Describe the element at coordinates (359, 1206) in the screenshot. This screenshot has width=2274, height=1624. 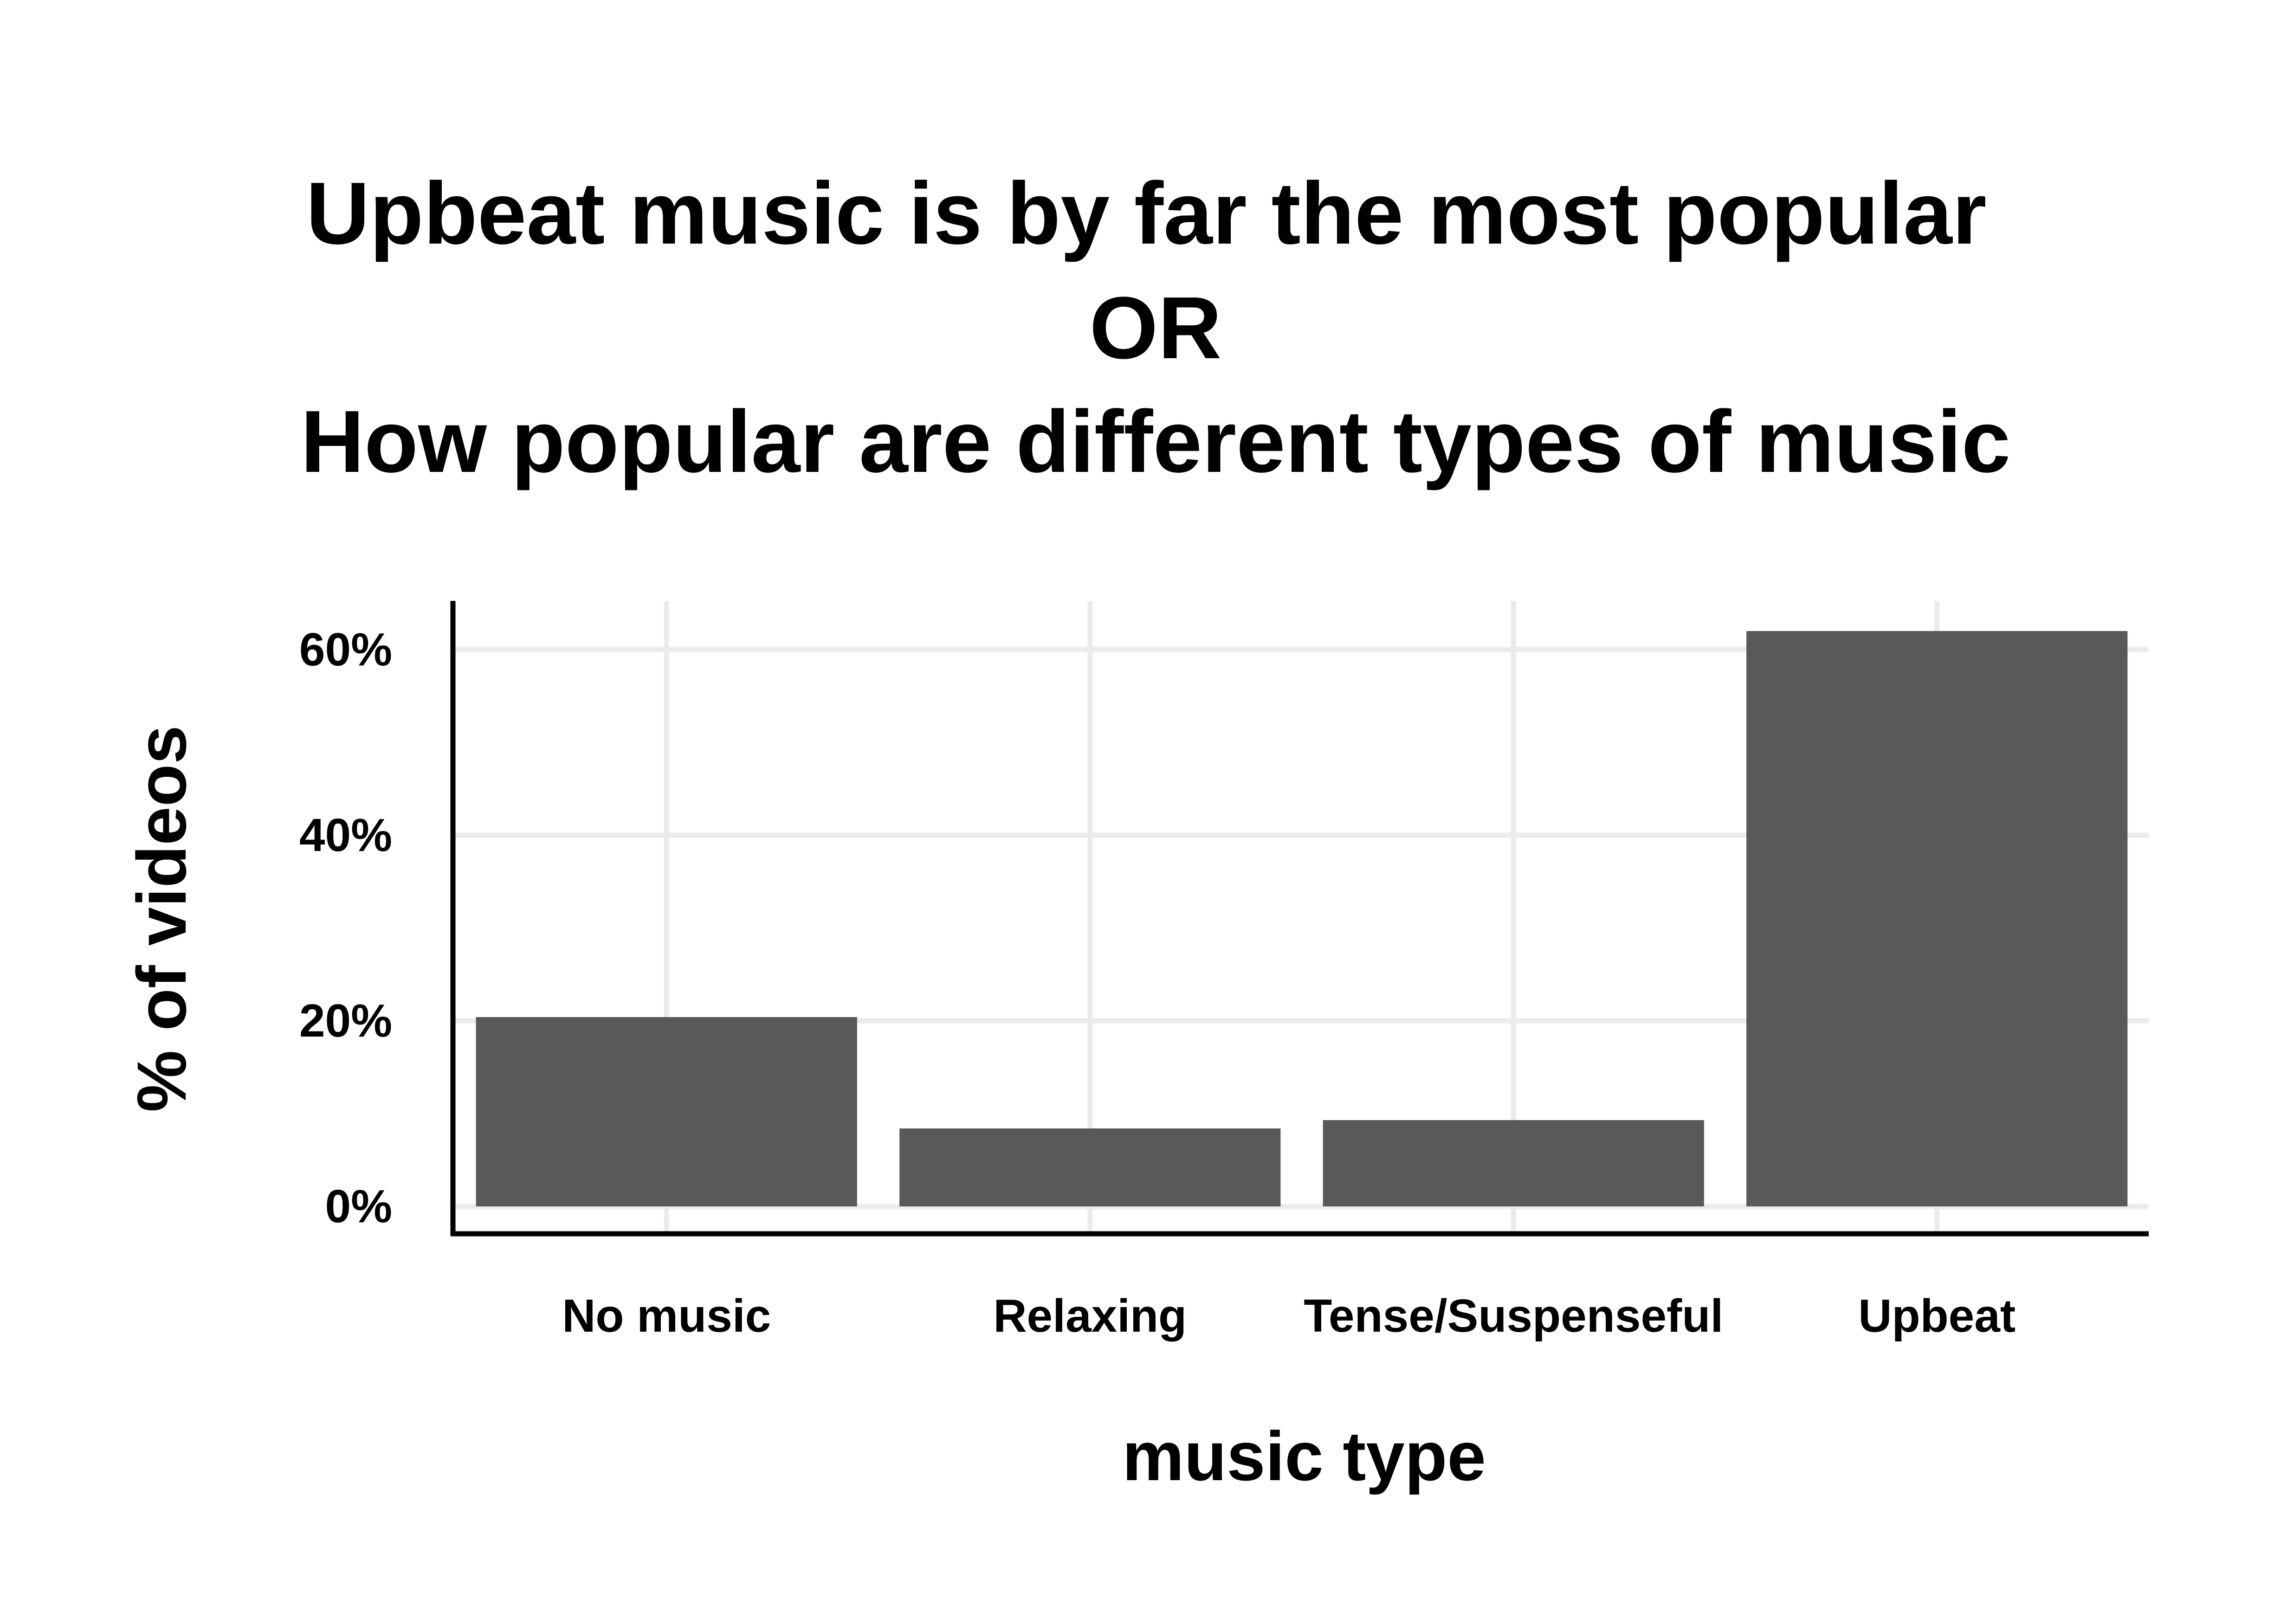
I see `y-tick-label-0: 0%` at that location.